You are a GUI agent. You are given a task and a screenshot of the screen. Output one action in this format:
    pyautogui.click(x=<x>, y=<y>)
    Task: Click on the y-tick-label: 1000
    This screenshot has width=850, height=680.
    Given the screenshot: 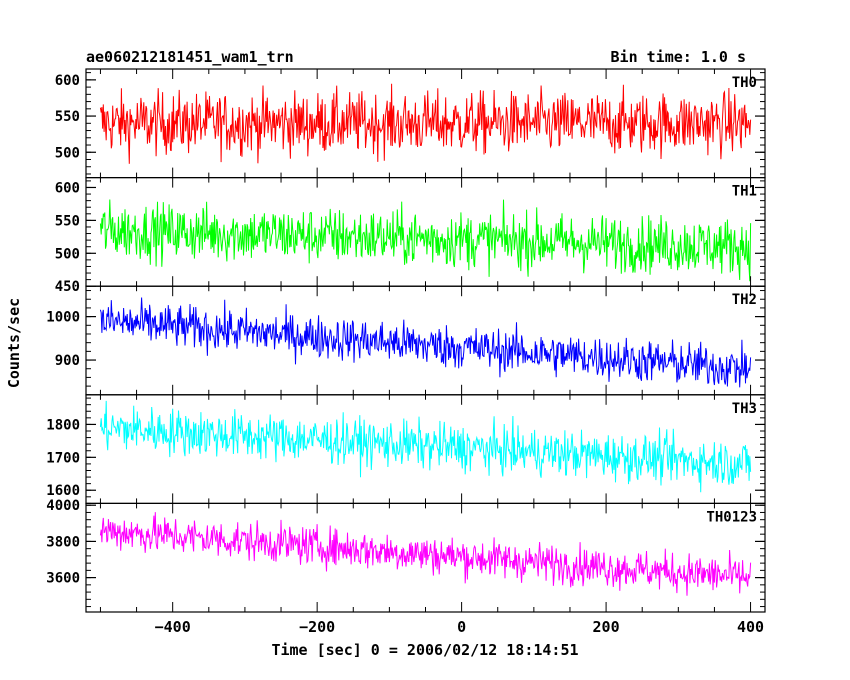 What is the action you would take?
    pyautogui.click(x=63, y=318)
    